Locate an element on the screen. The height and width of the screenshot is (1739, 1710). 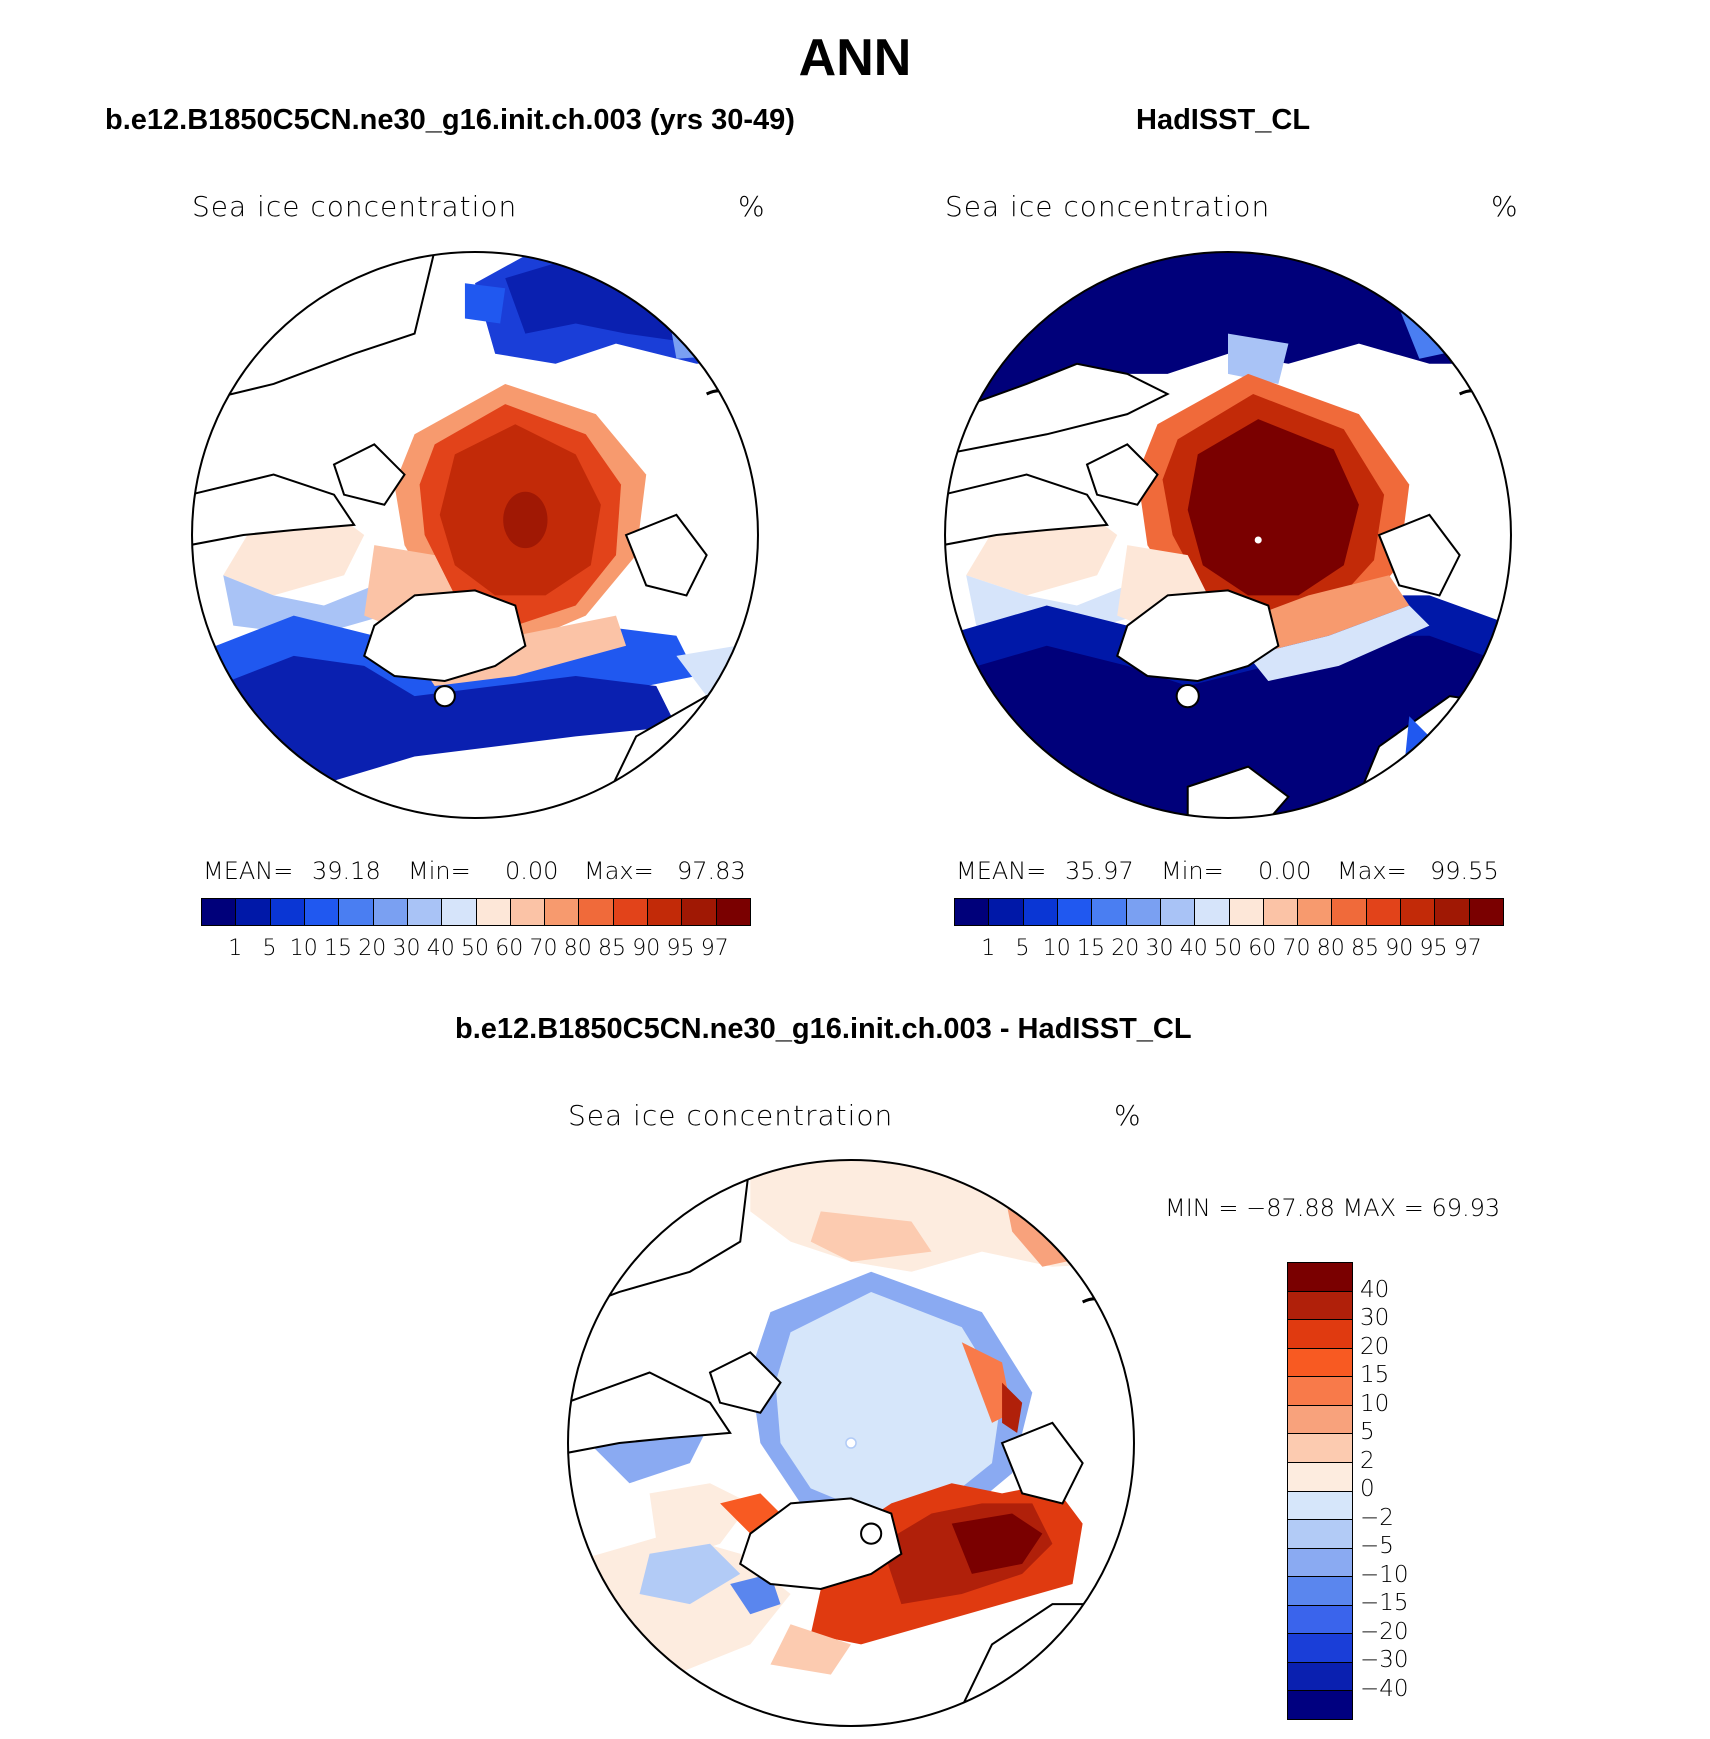
panel-obs-colorbar-tick-label: 85 is located at coordinates (1365, 948).